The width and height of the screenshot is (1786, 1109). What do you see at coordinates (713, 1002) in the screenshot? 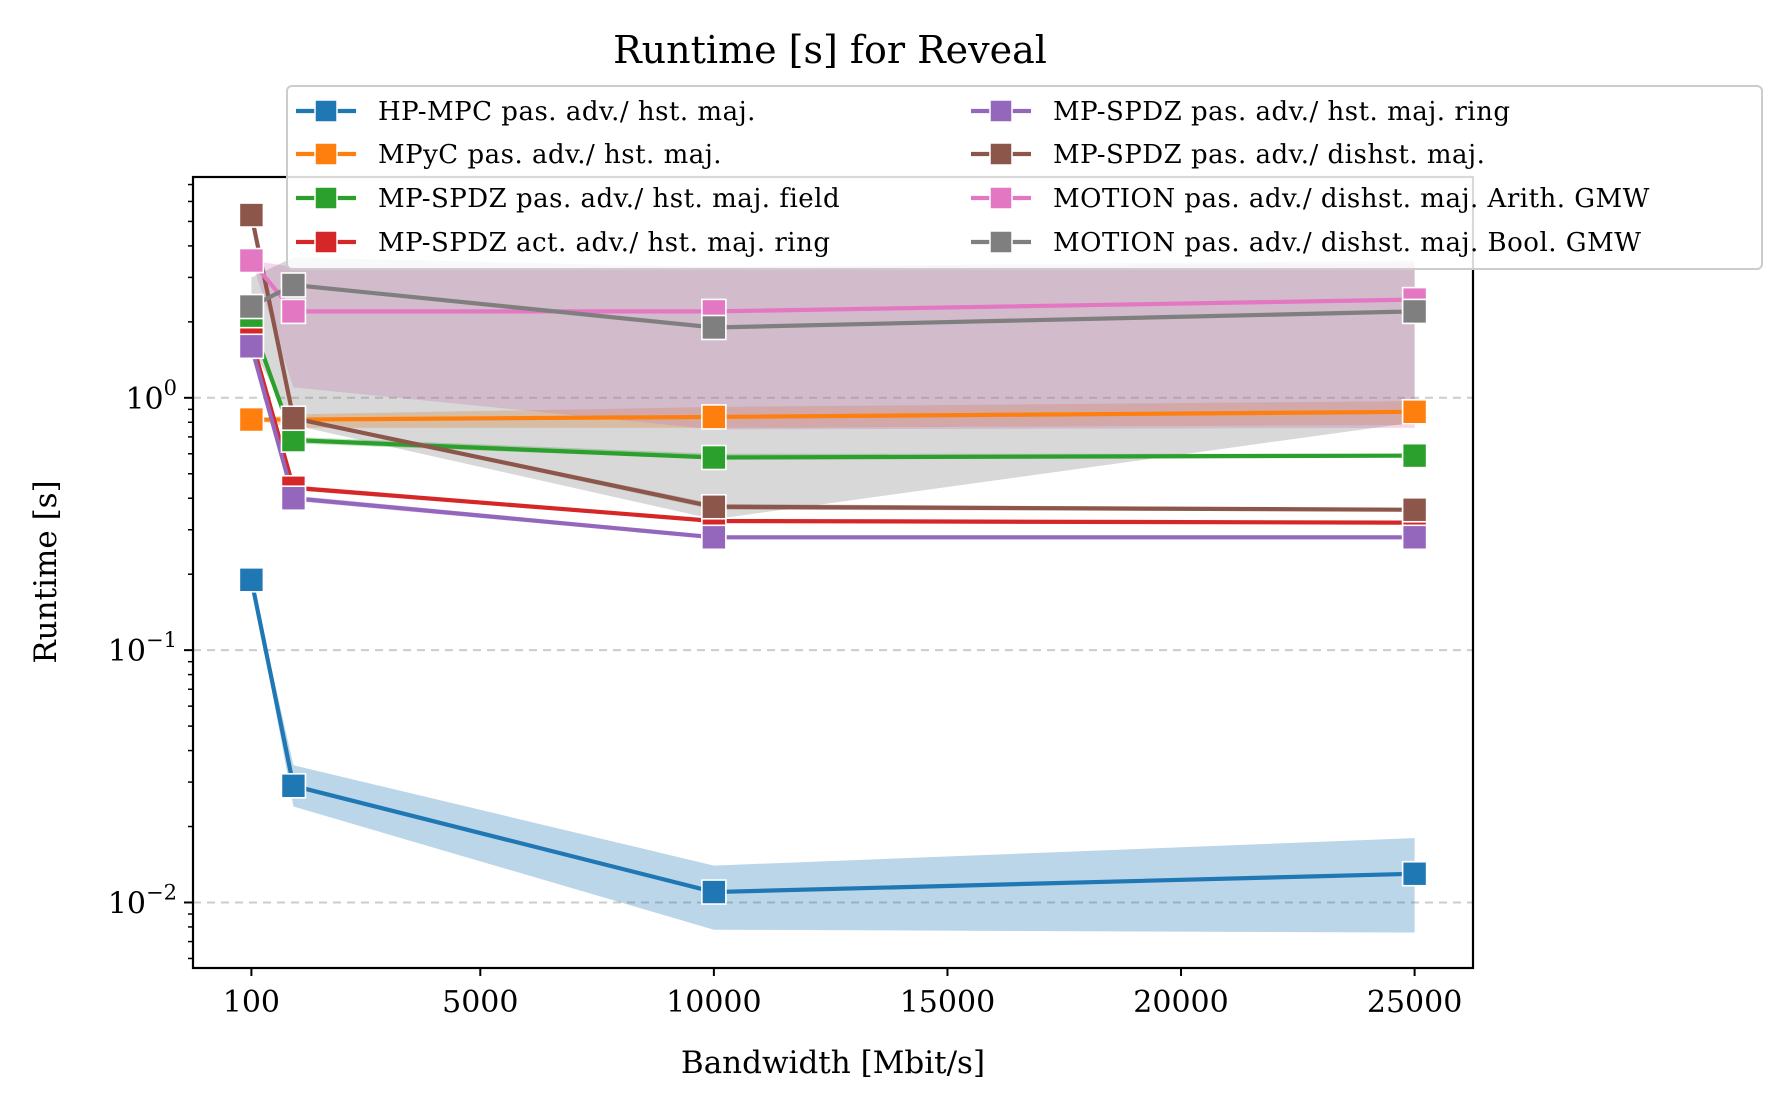
I see `x-tick-label: 10000` at bounding box center [713, 1002].